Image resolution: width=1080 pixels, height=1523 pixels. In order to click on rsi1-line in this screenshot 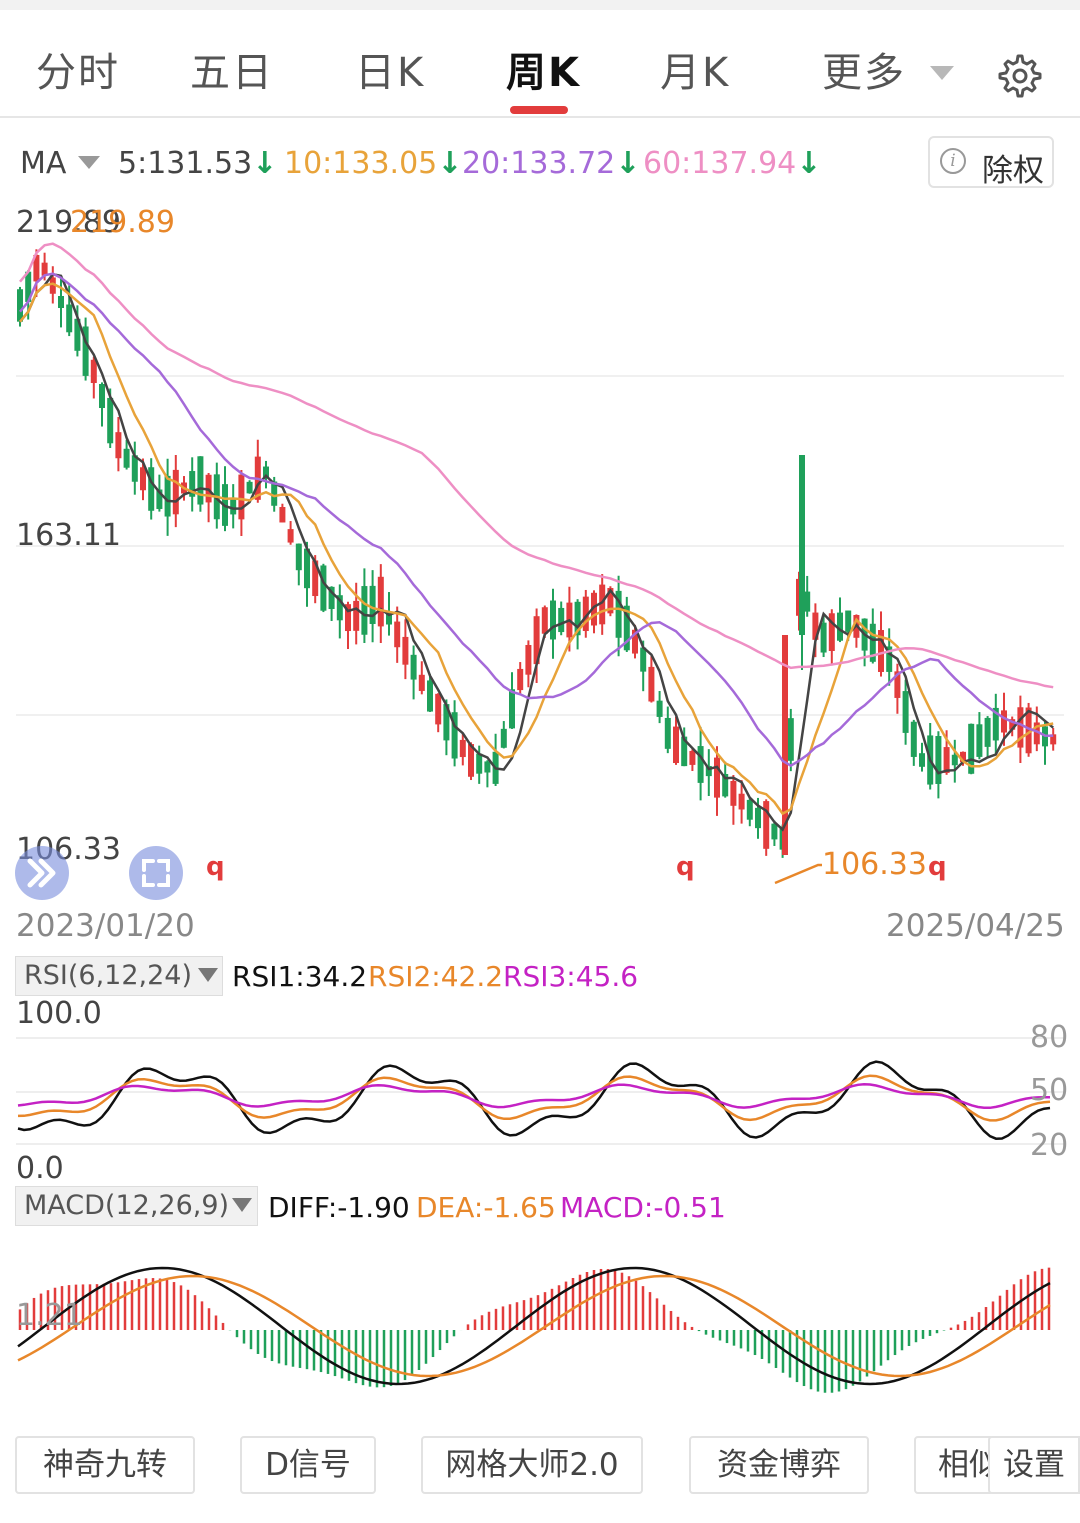, I will do `click(534, 1100)`.